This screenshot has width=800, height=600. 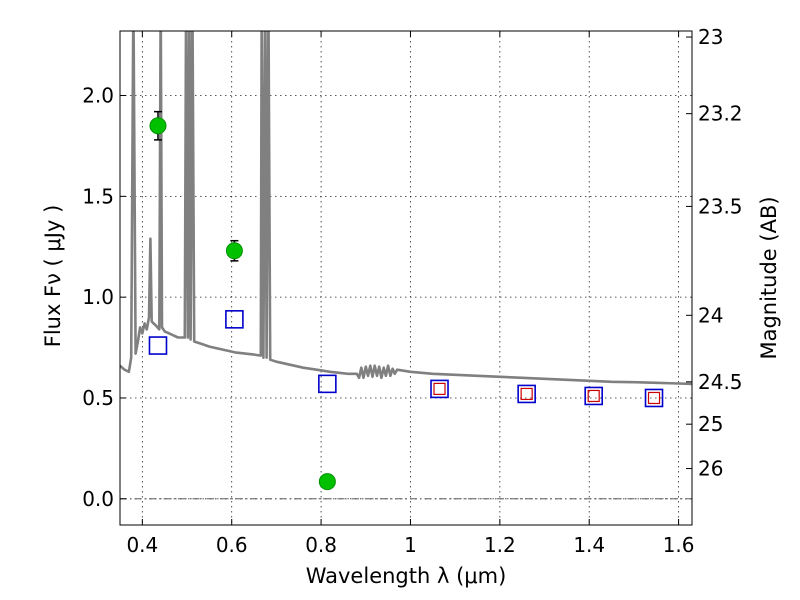 What do you see at coordinates (98, 96) in the screenshot?
I see `y-tick-label: 2.0` at bounding box center [98, 96].